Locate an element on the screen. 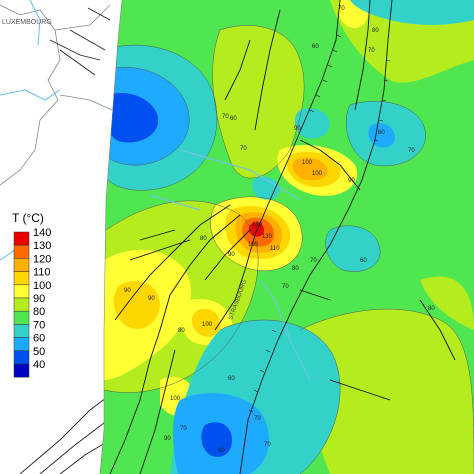 This screenshot has width=474, height=474. legend-label: 60 is located at coordinates (39, 339).